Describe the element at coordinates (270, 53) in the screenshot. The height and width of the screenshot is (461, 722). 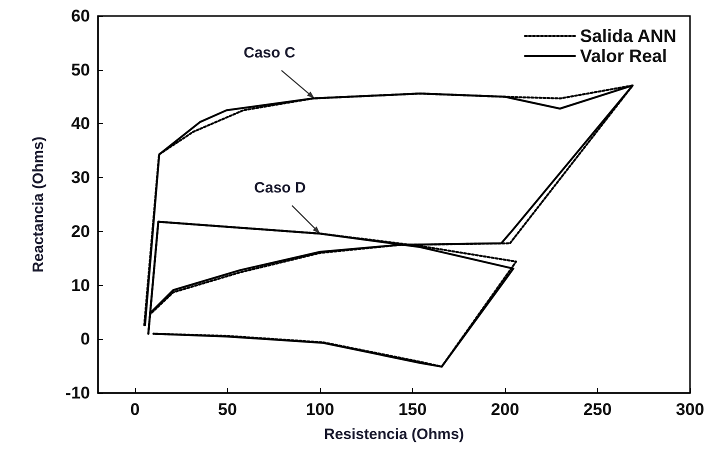
I see `annotation: Caso C` at that location.